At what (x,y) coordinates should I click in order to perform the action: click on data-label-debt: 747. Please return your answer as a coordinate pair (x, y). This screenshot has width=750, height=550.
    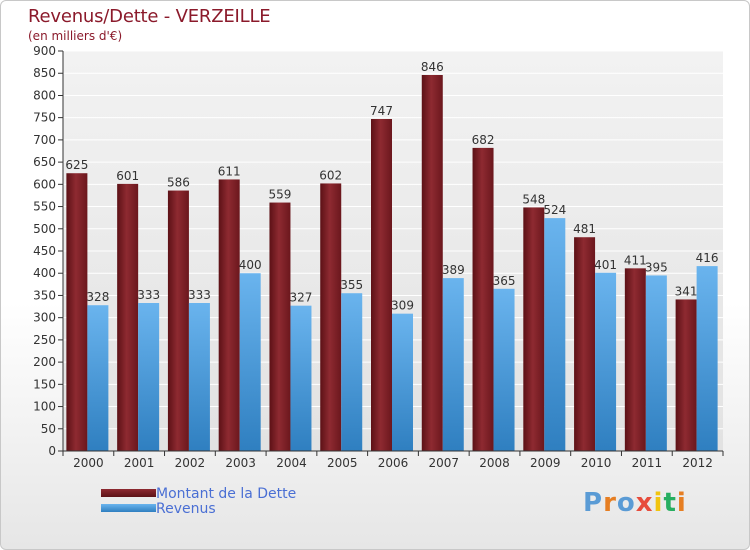
    Looking at the image, I should click on (381, 111).